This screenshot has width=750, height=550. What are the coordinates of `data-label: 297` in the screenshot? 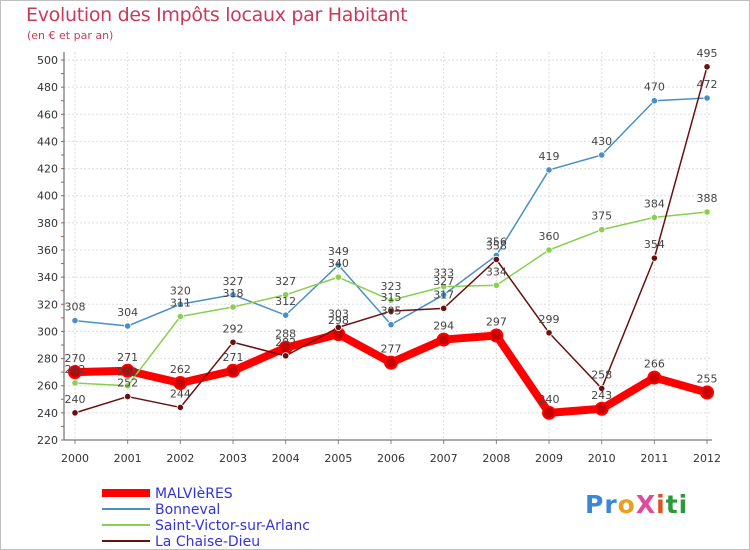 It's located at (496, 322).